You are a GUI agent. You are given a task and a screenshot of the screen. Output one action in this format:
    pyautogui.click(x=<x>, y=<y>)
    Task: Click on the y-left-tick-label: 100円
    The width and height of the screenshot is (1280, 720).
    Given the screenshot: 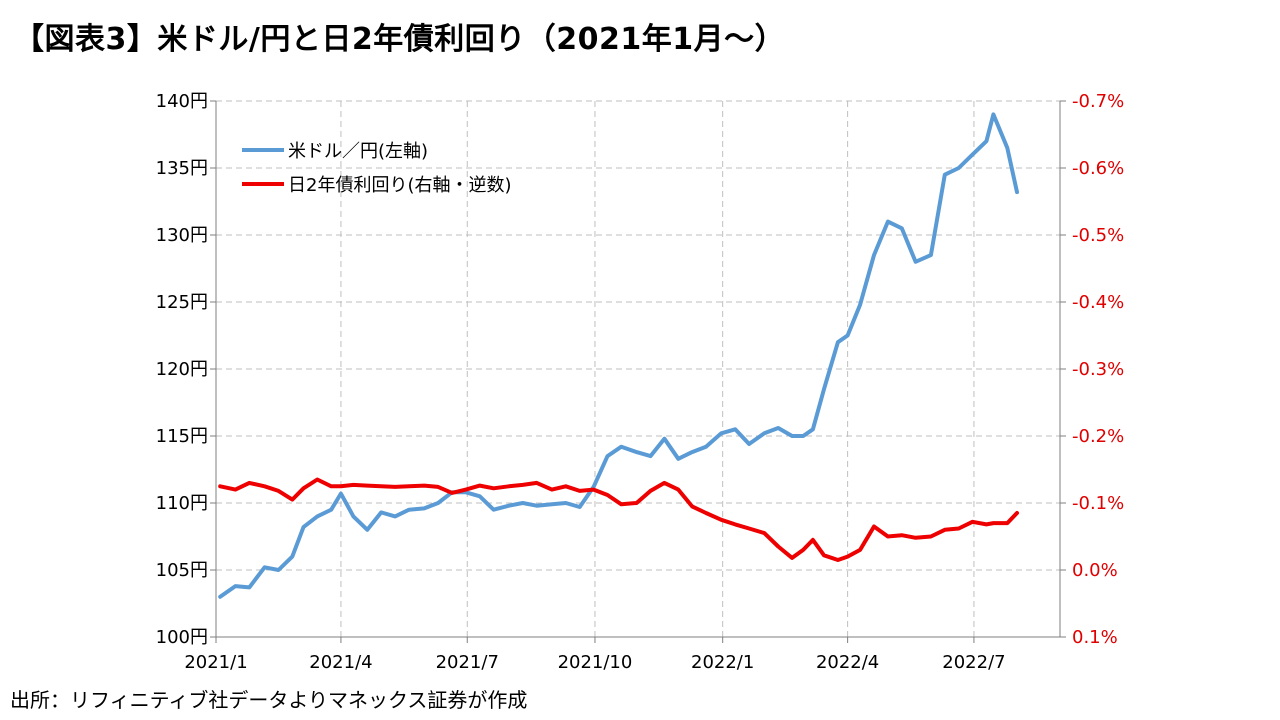 What is the action you would take?
    pyautogui.click(x=182, y=637)
    